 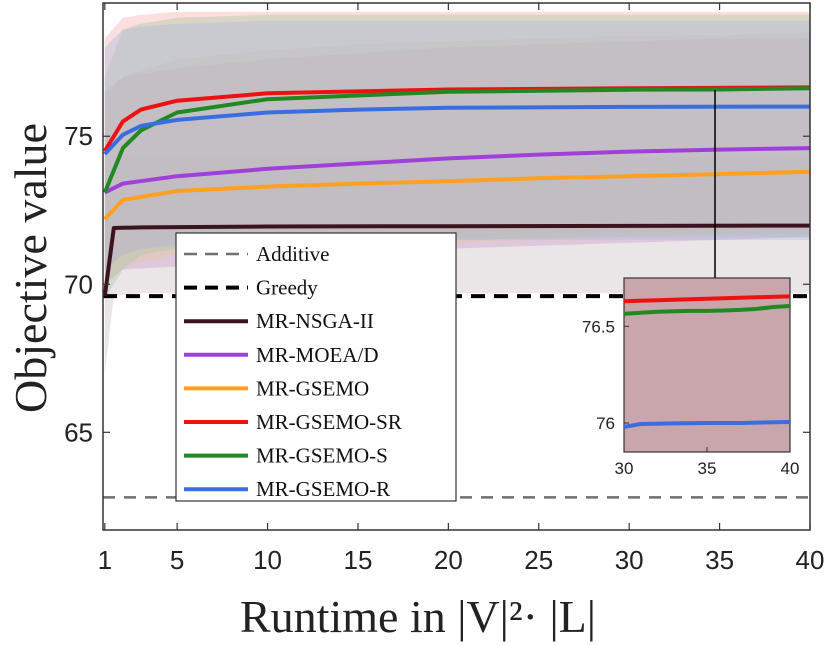 What do you see at coordinates (78, 432) in the screenshot?
I see `y-tick-label: 65` at bounding box center [78, 432].